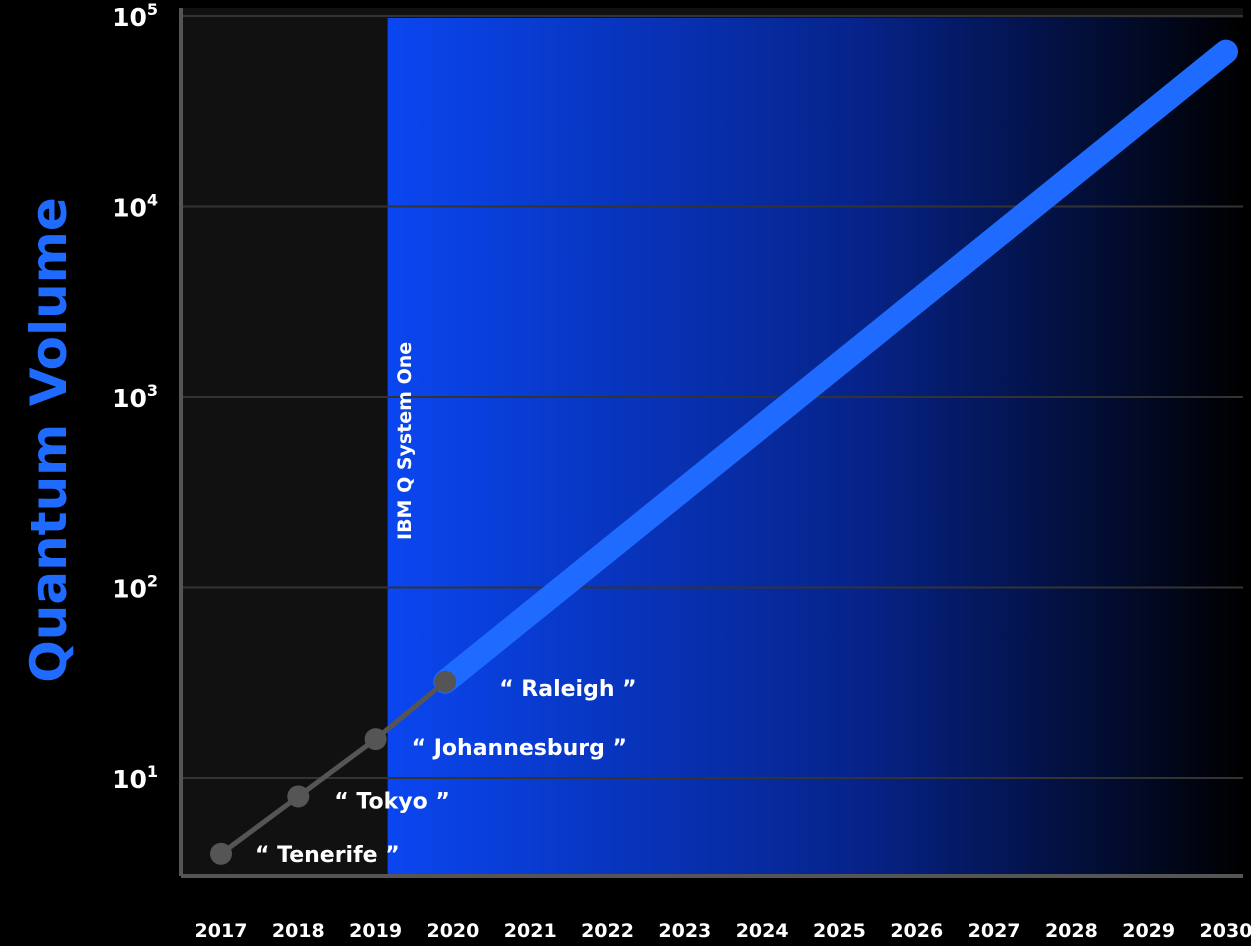  Describe the element at coordinates (135, 16) in the screenshot. I see `y-tick-label: 10⁵` at that location.